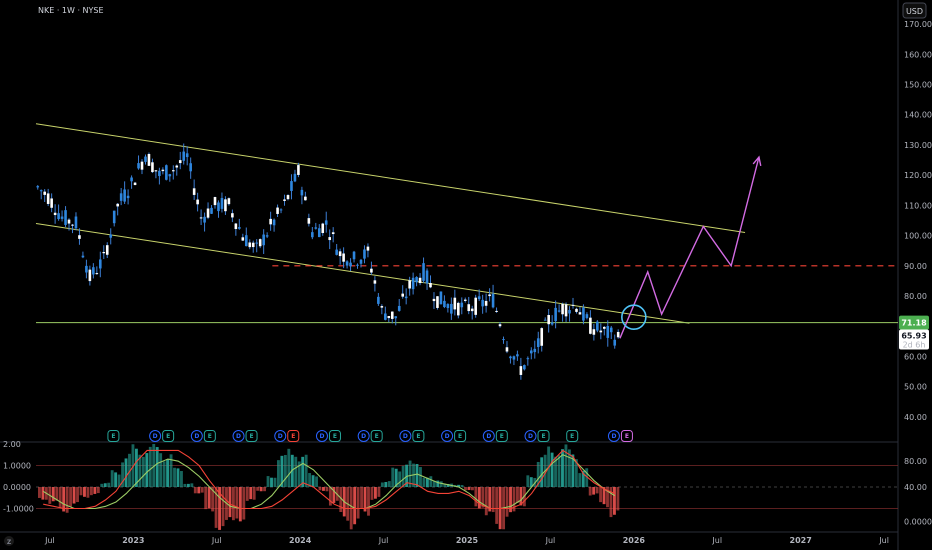  I want to click on currency-button-bg, so click(914, 10).